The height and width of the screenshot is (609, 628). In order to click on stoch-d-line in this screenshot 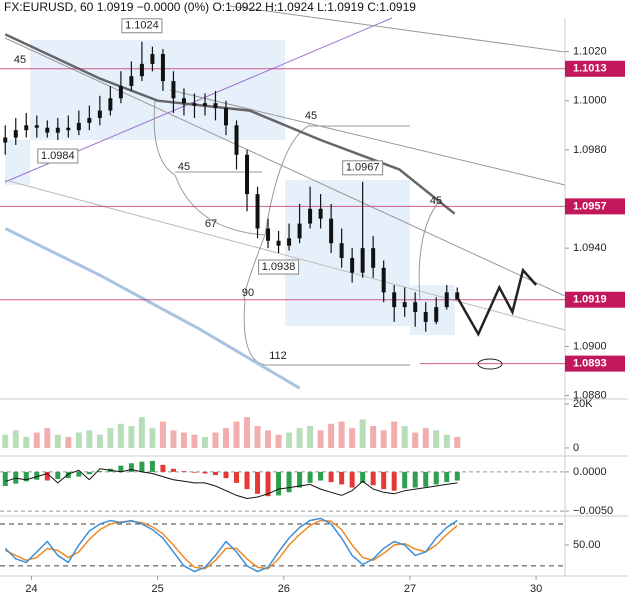, I will do `click(231, 544)`.